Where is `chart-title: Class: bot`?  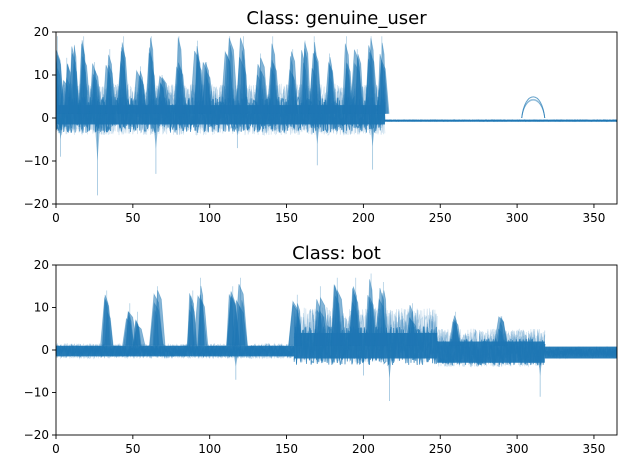
chart-title: Class: bot is located at coordinates (336, 253).